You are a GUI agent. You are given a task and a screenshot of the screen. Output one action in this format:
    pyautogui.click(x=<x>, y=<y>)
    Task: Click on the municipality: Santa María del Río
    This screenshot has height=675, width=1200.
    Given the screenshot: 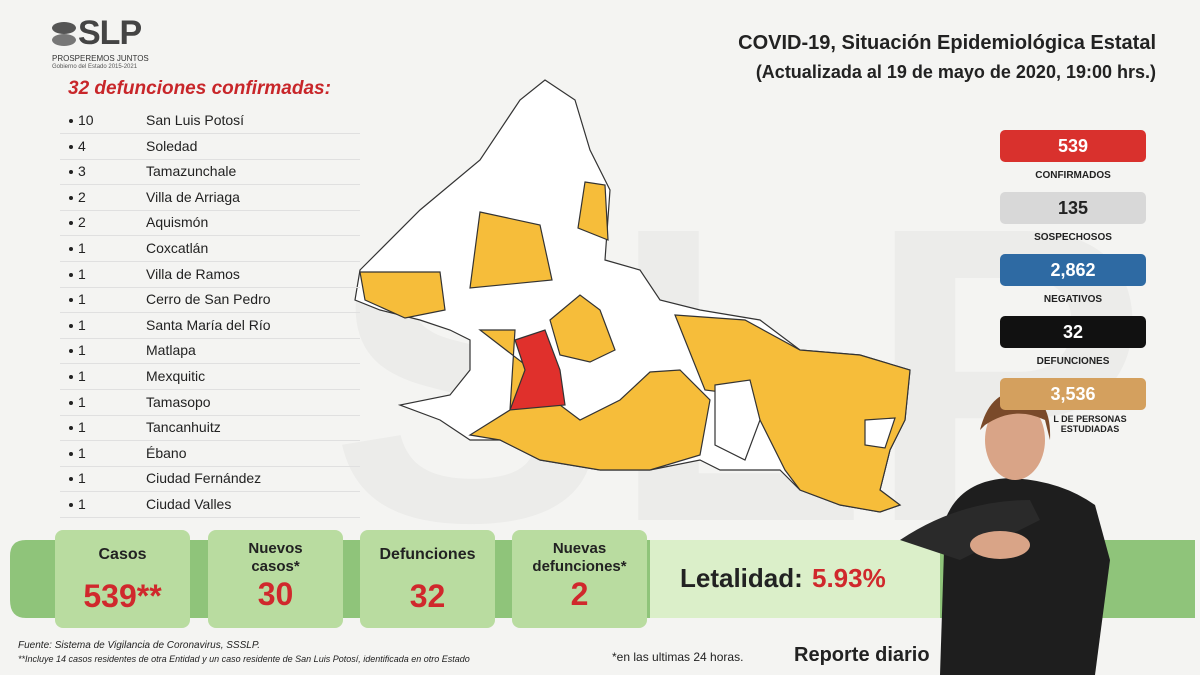 What is the action you would take?
    pyautogui.click(x=208, y=324)
    